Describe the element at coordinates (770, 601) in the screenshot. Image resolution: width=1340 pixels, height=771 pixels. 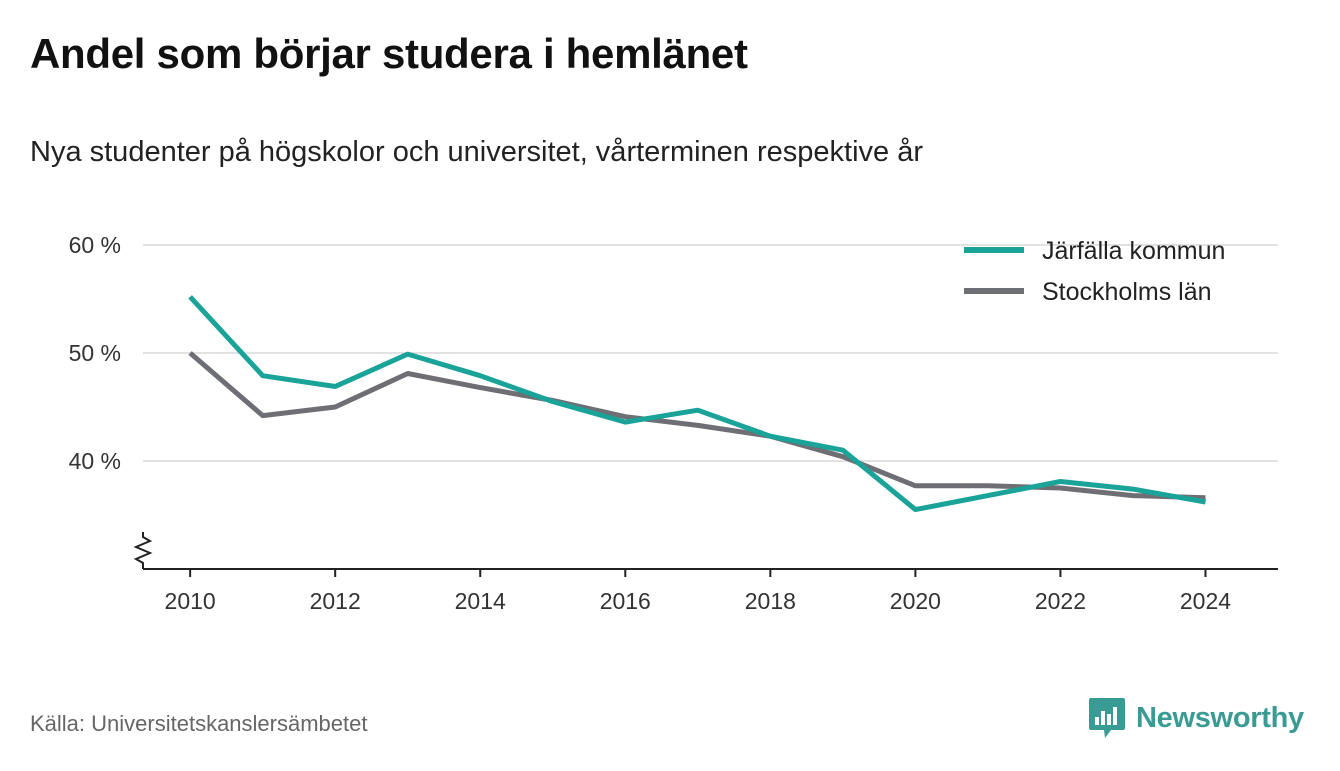
I see `x-tick-label: 2018` at that location.